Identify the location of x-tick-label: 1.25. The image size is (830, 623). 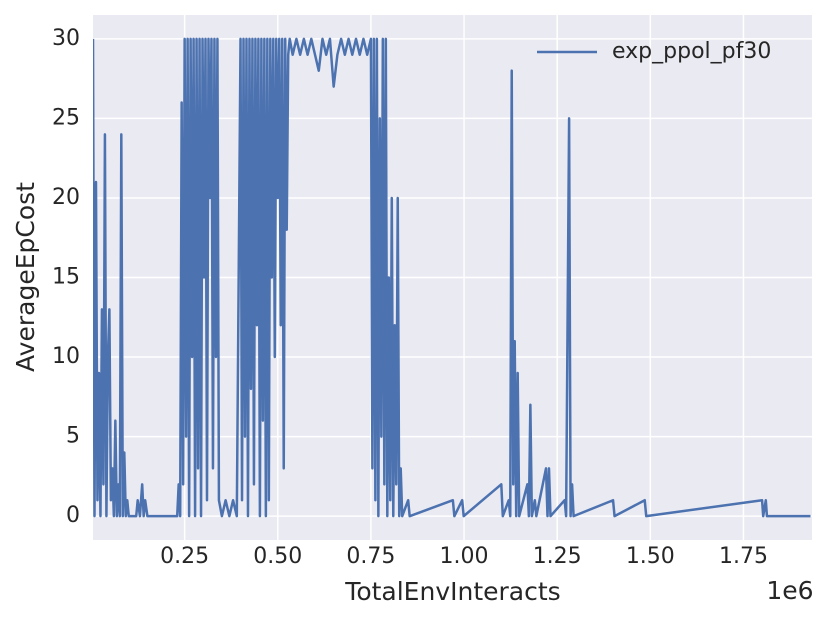
(557, 556).